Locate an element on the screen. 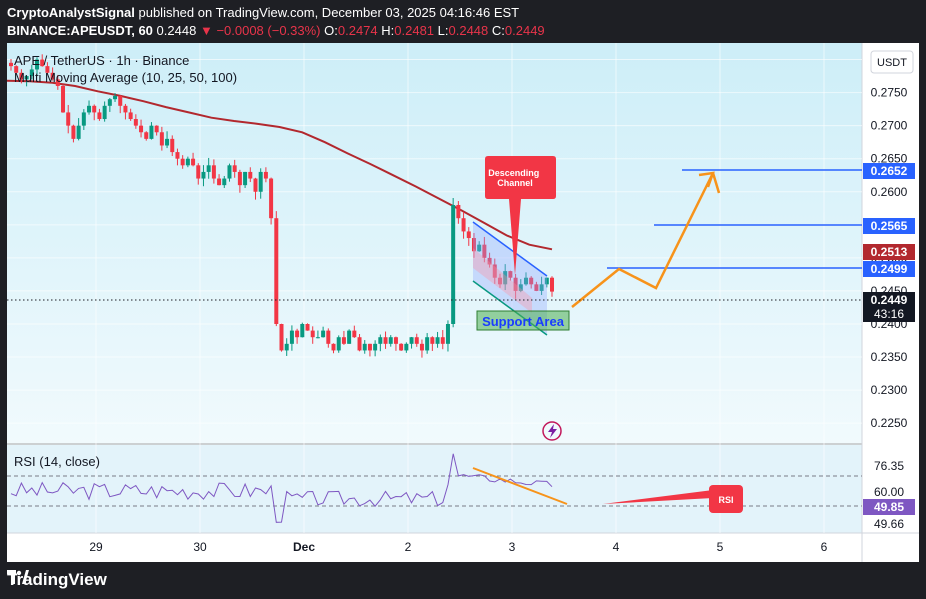 The width and height of the screenshot is (926, 599). rsi-legend: RSI (14, close) is located at coordinates (57, 461).